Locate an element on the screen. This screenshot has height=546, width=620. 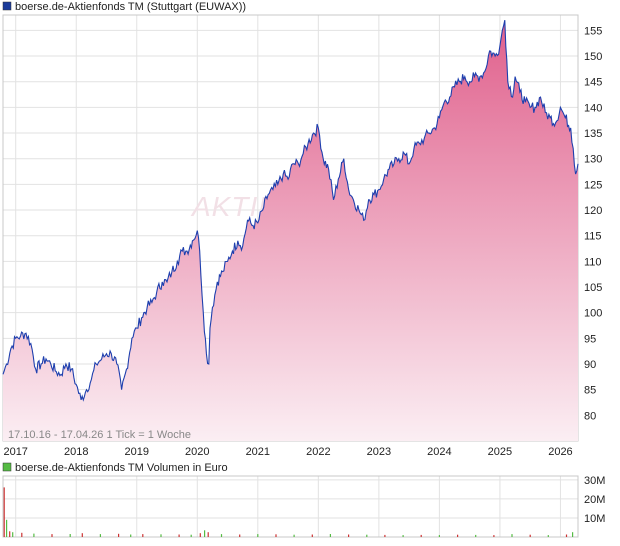
price-y-tick-label: 140 is located at coordinates (593, 108).